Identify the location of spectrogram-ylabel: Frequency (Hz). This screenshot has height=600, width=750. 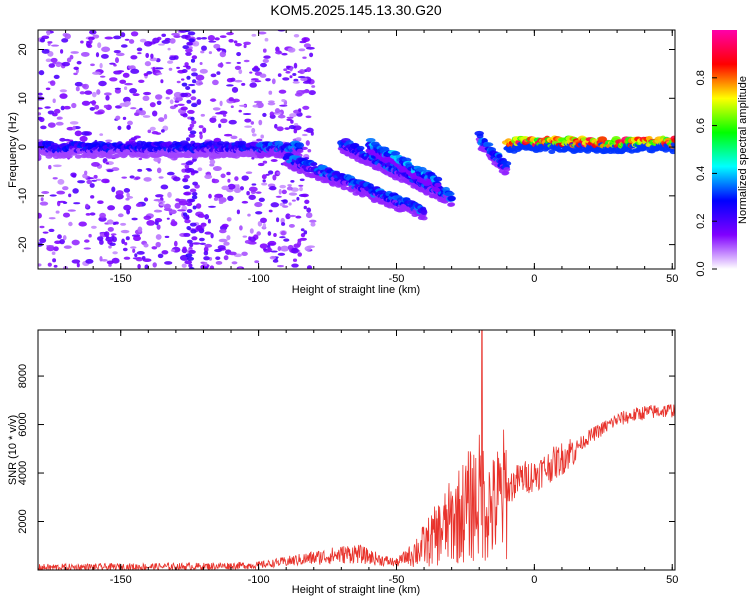
(13, 150).